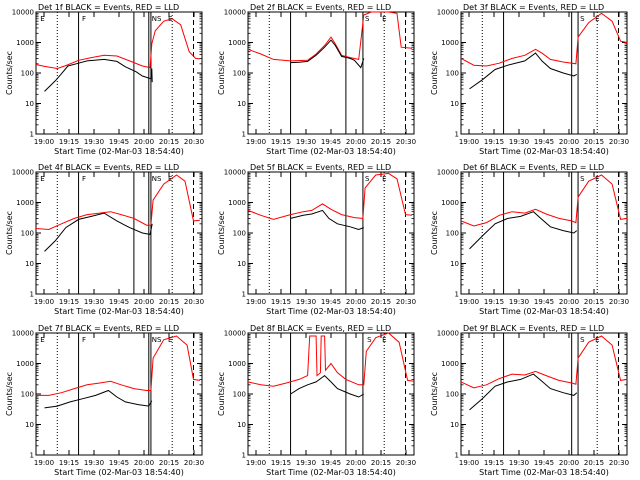 This screenshot has width=640, height=480. I want to click on panel-title: Det 1f BLACK = Events, RED = LLD, so click(108, 7).